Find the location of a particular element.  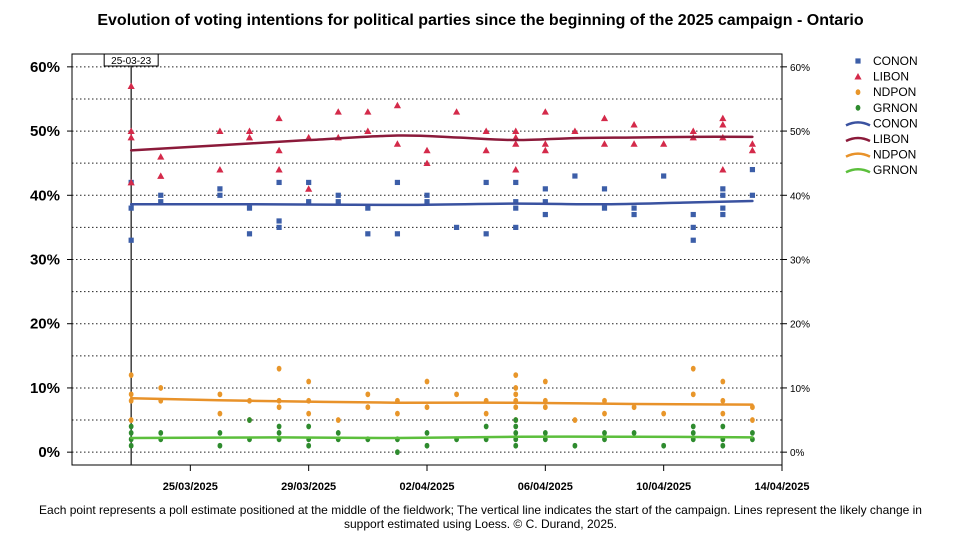

legend-label-grnon: GRNON is located at coordinates (895, 170).